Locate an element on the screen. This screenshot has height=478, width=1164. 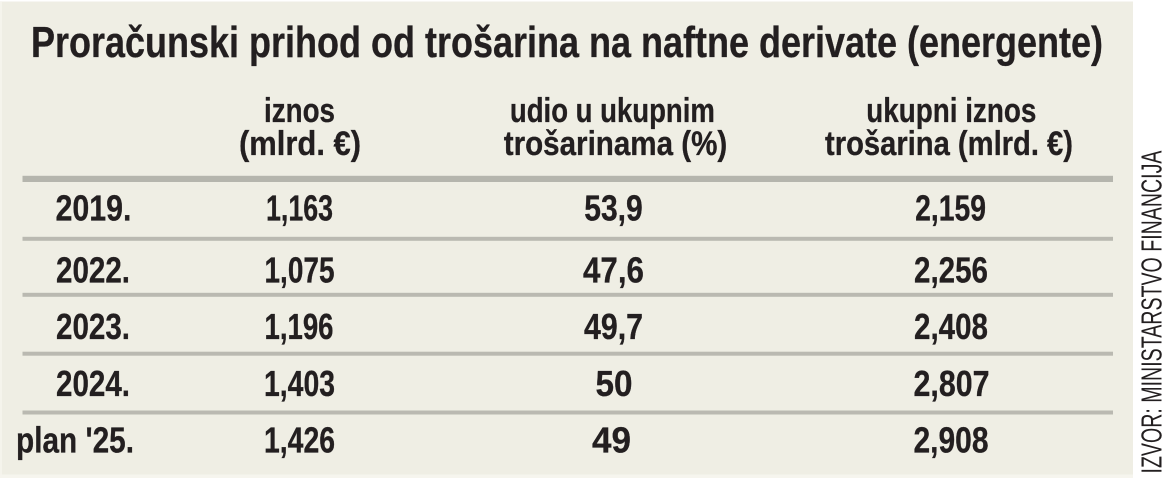
svg-text: 2,256 is located at coordinates (951, 269).